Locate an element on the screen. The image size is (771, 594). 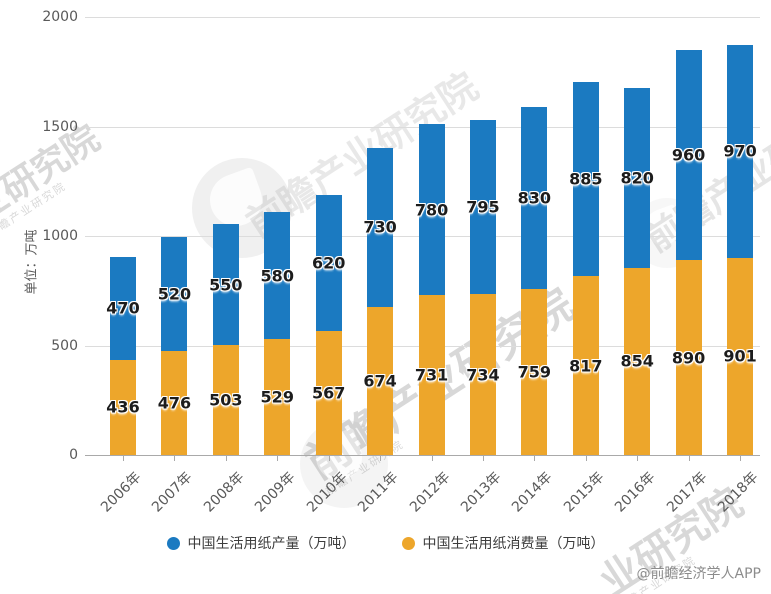
legend: 中国生活用纸产量（万吨） 中国生活用纸消费量（万吨） is located at coordinates (385, 543).